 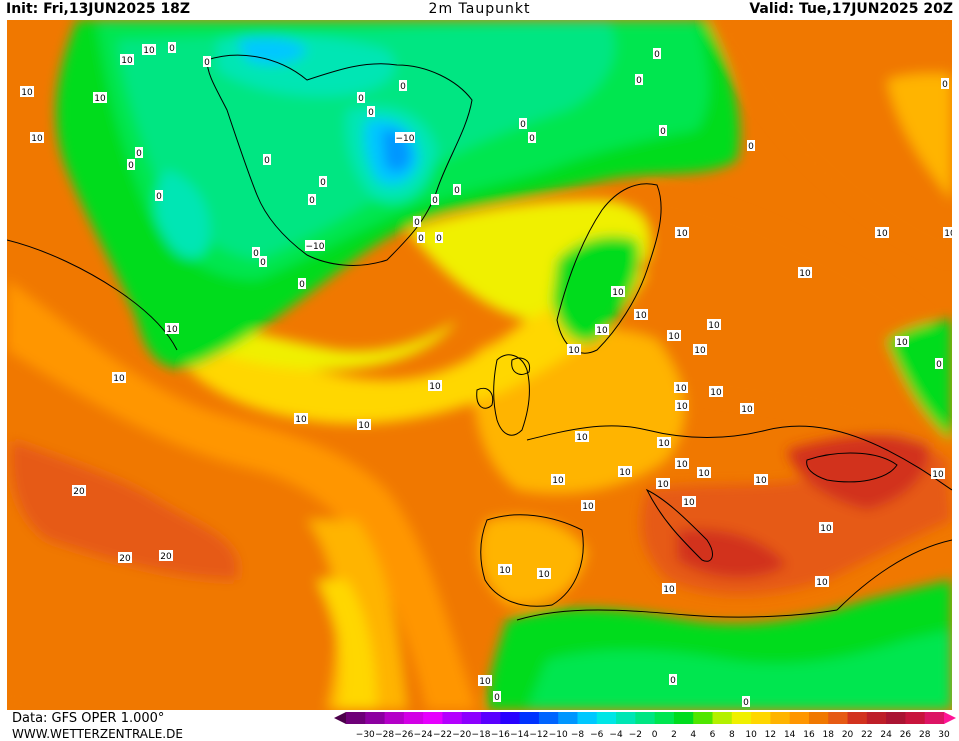 I want to click on contour-label-text: −10, so click(x=315, y=247).